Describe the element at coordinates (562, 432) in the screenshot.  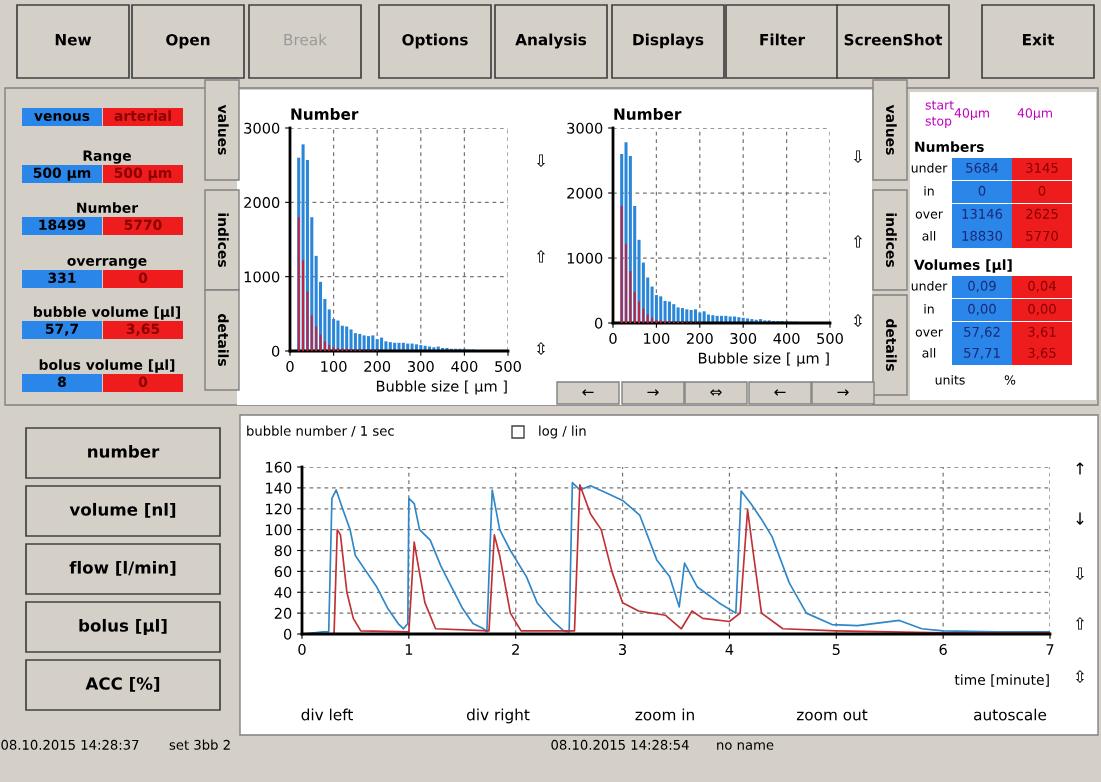
I see `text: log / lin` at that location.